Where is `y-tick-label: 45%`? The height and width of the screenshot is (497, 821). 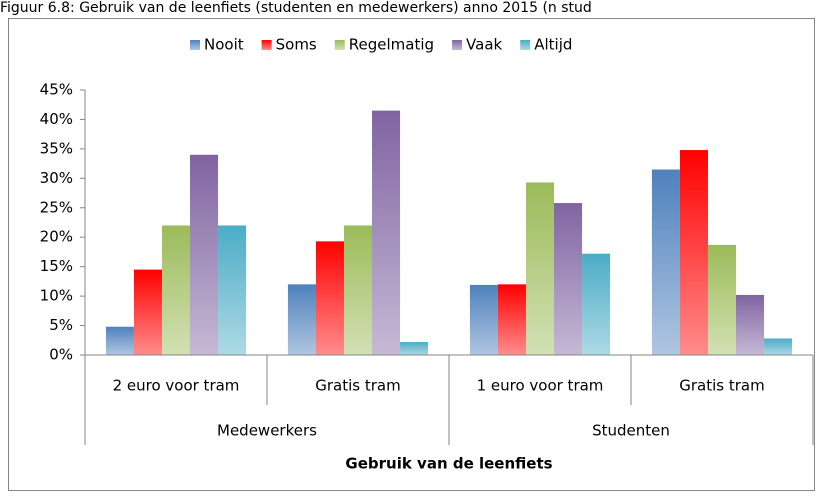
y-tick-label: 45% is located at coordinates (56, 90).